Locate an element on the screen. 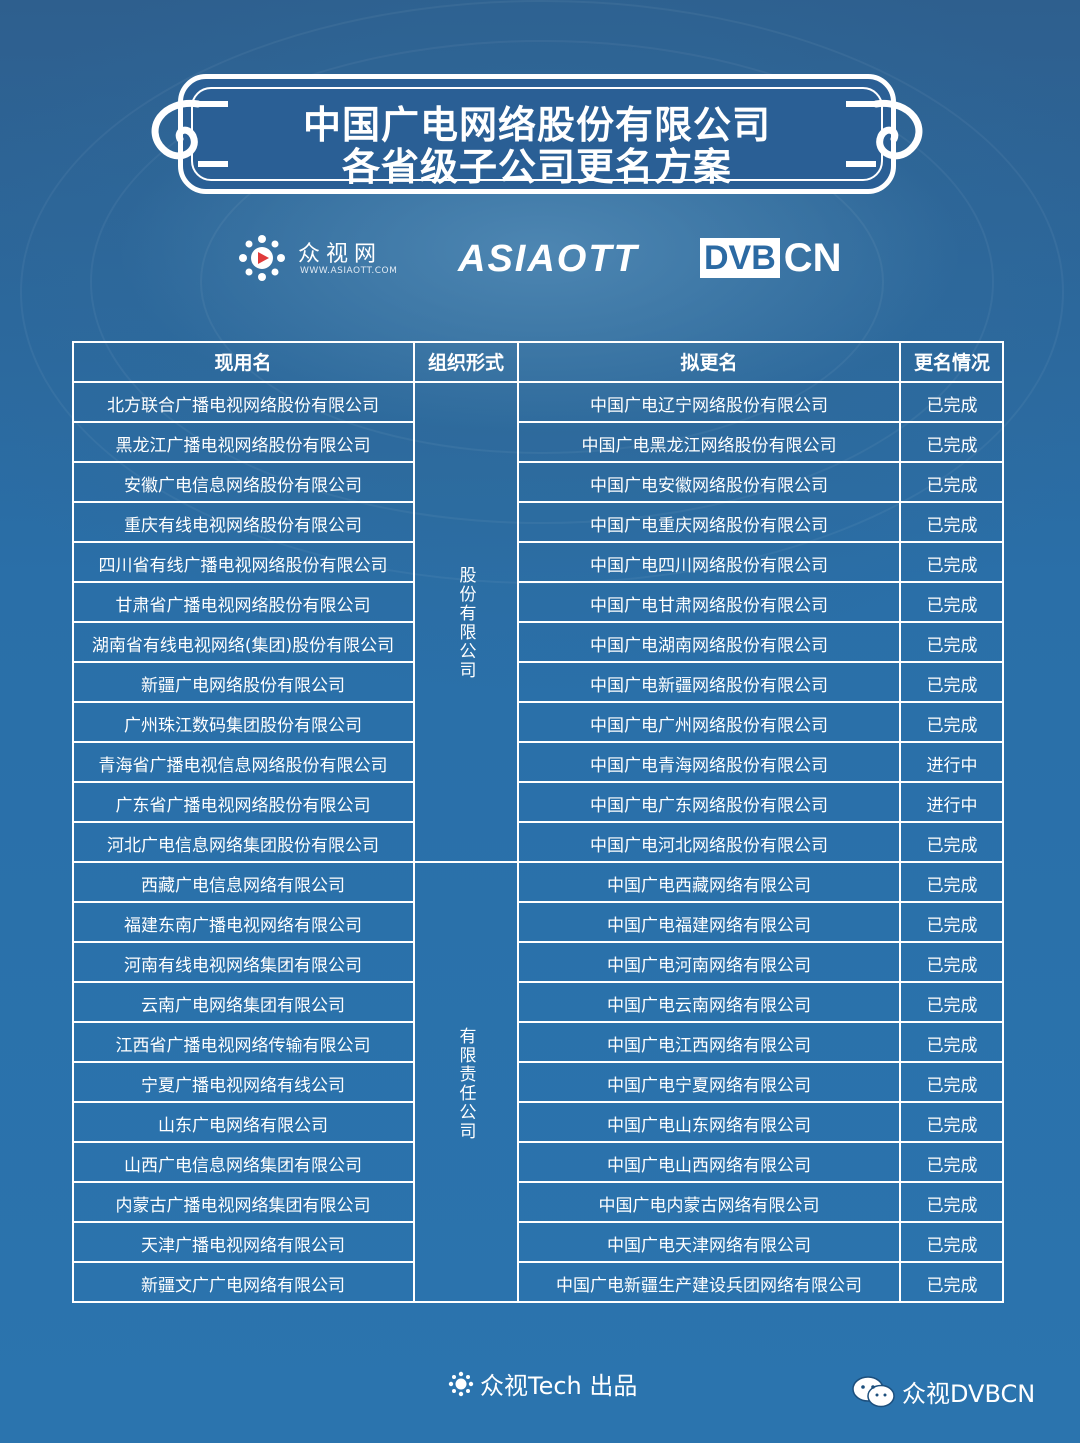 This screenshot has height=1443, width=1080. current-name-cell: 山西广电信息网络集团有限公司 is located at coordinates (243, 1165).